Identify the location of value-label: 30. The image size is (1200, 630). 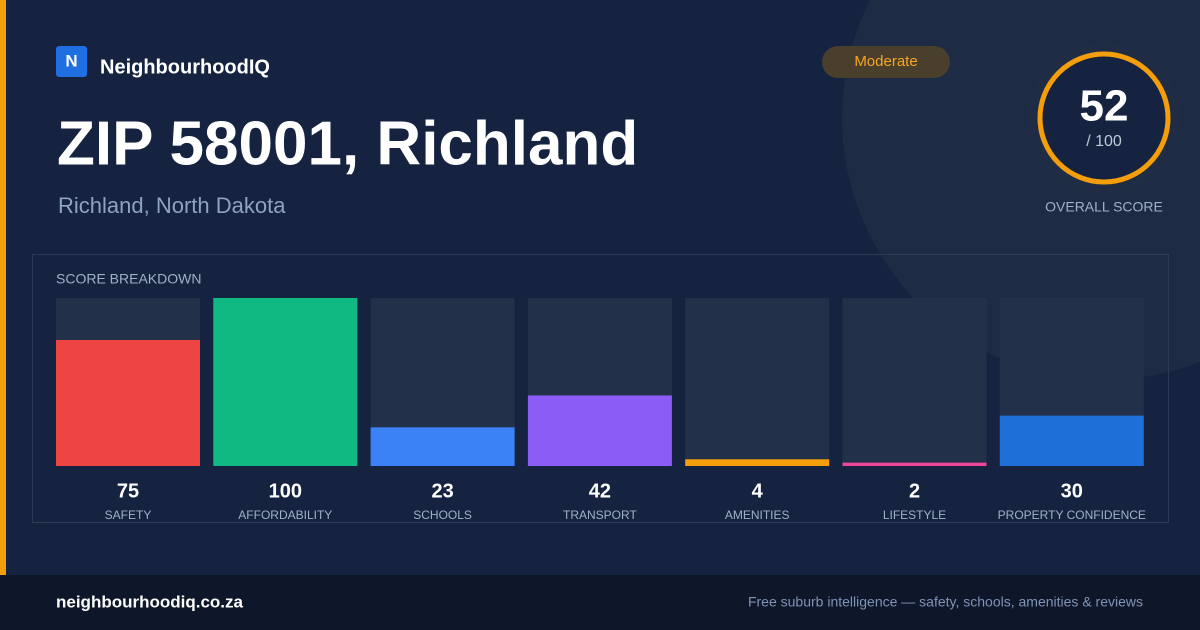
(1072, 491).